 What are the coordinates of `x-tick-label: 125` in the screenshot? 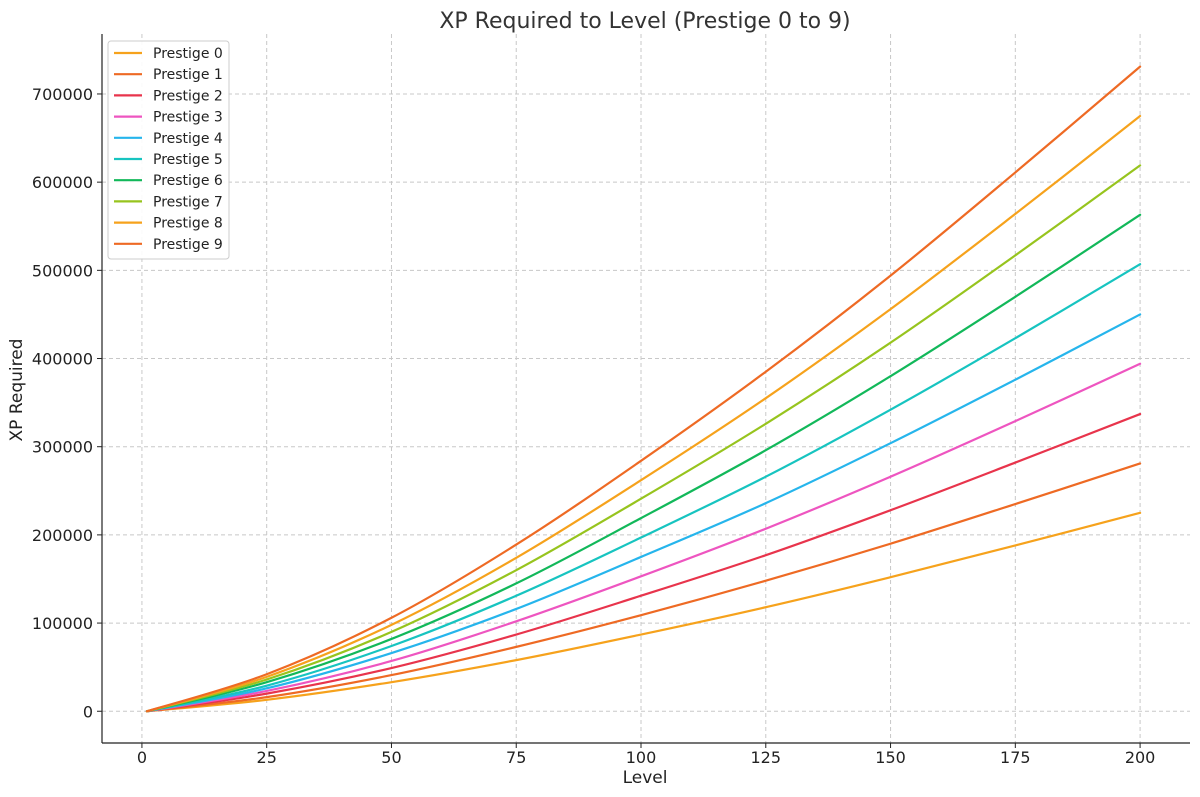 It's located at (766, 757).